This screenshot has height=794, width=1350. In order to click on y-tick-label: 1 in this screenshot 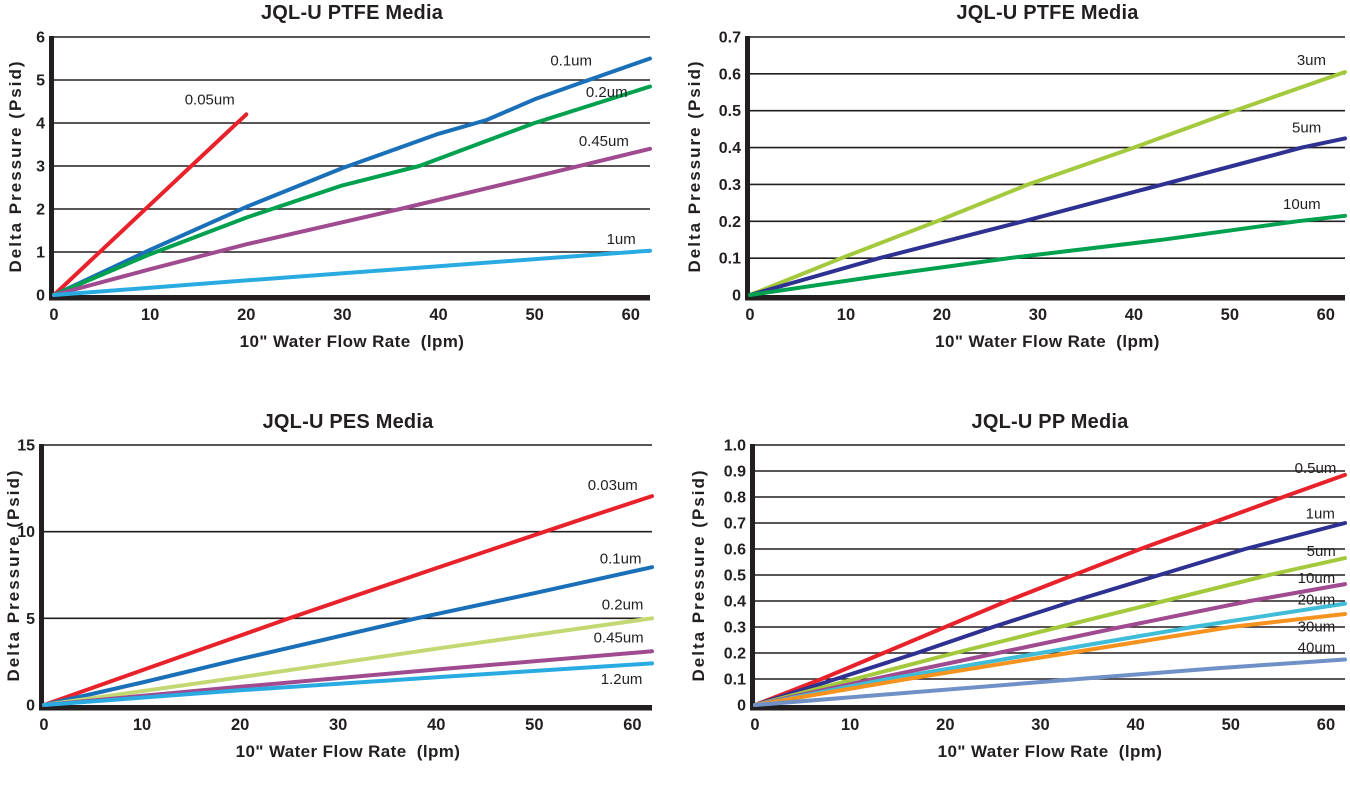, I will do `click(40, 253)`.